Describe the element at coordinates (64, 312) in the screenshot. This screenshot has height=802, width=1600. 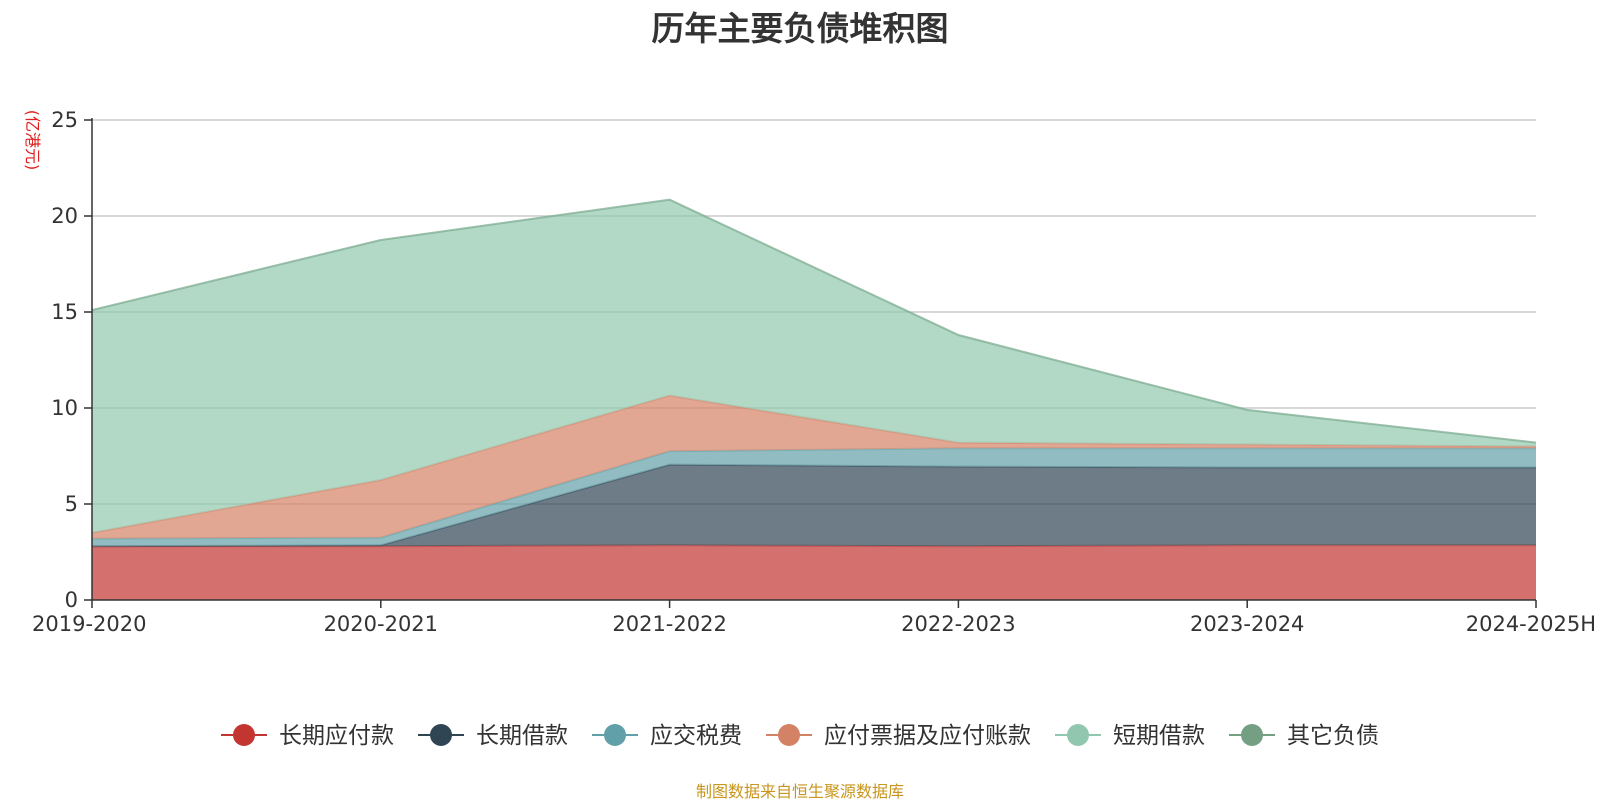
I see `y-tick-label-15: 15` at that location.